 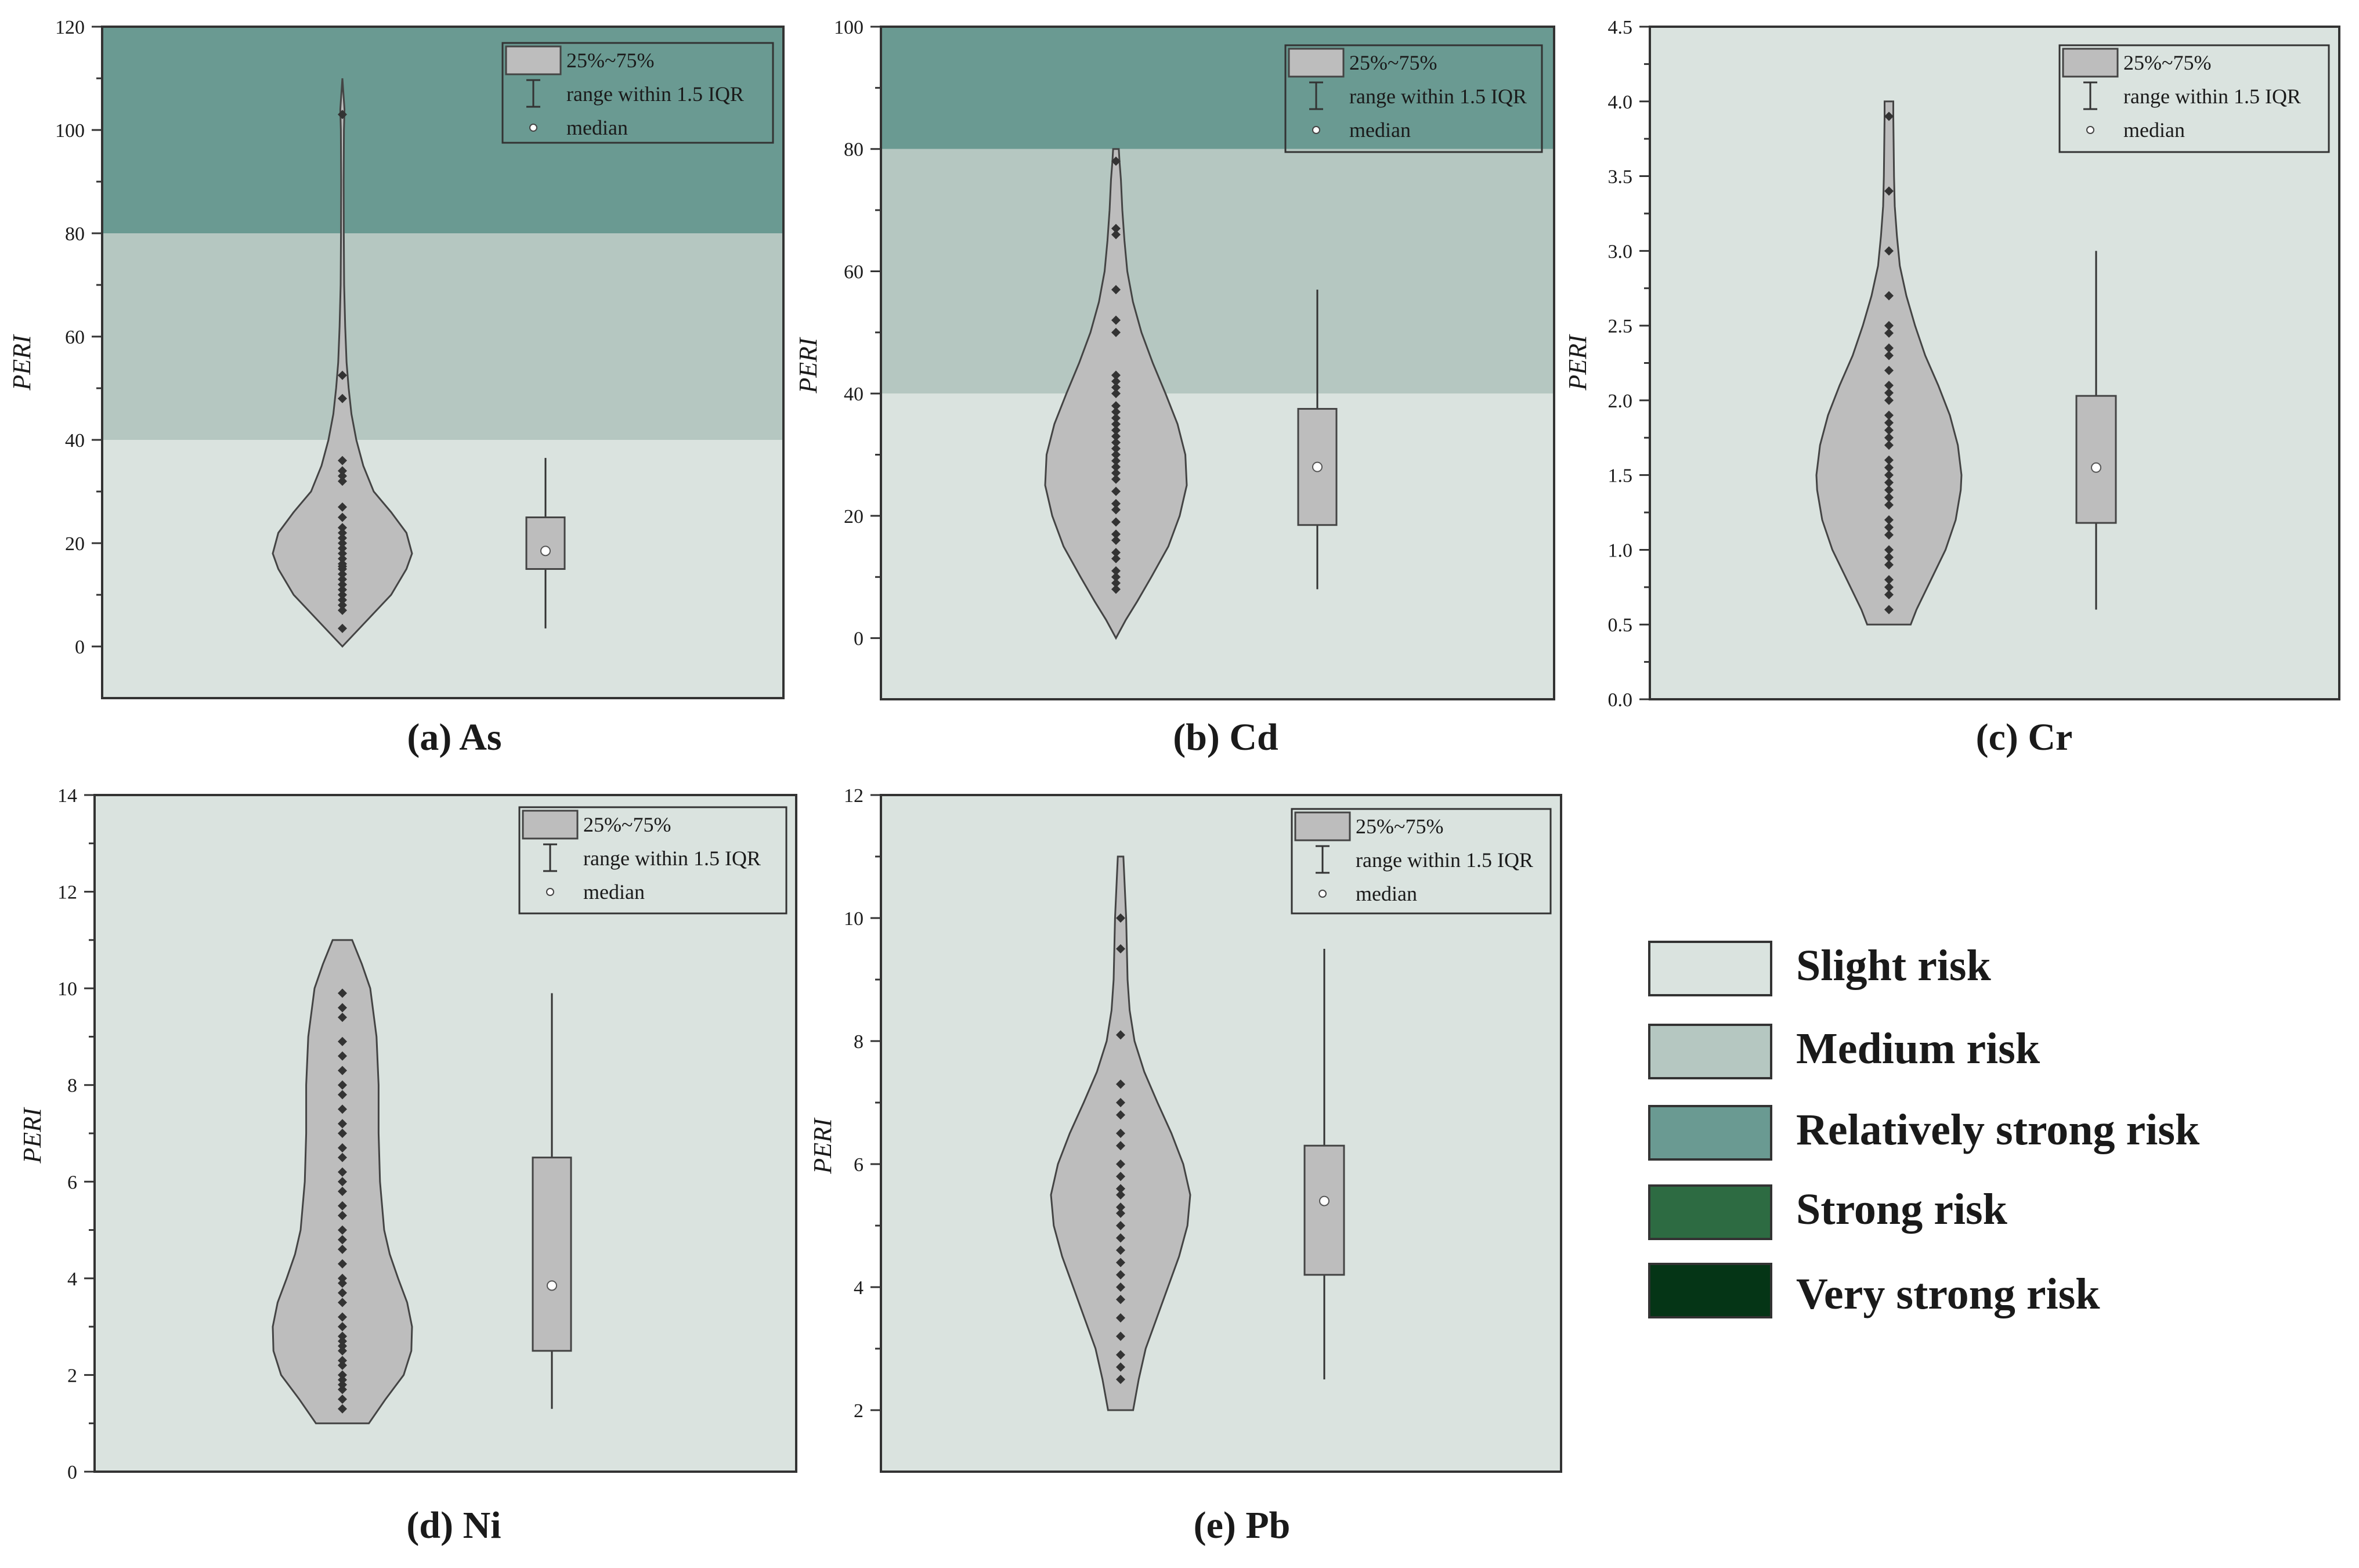 I want to click on risk-swatch-medium, so click(x=1710, y=1051).